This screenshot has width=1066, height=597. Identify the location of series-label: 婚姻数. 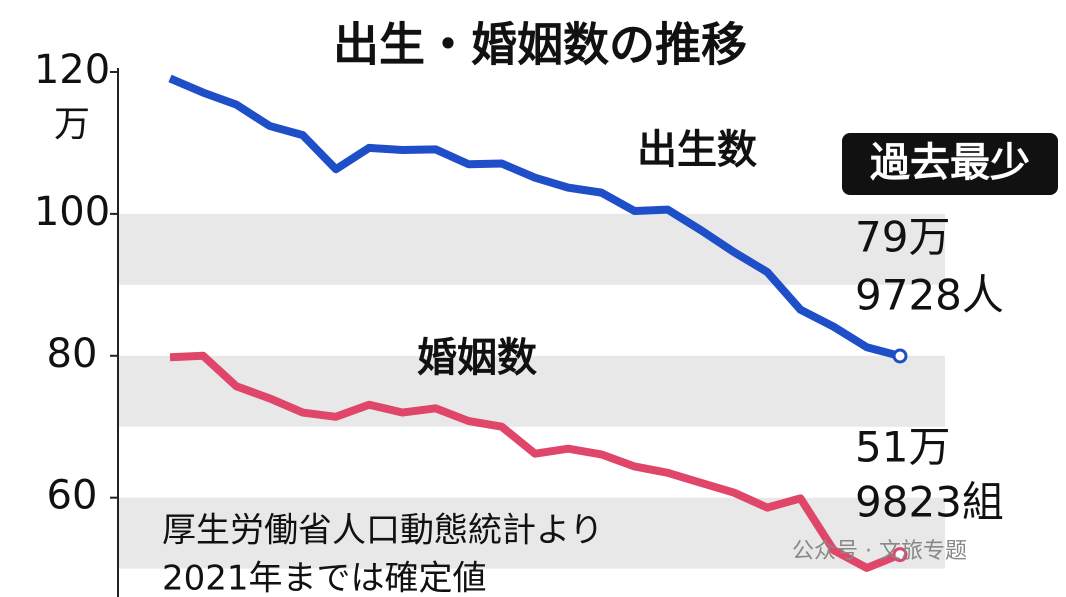
(477, 358).